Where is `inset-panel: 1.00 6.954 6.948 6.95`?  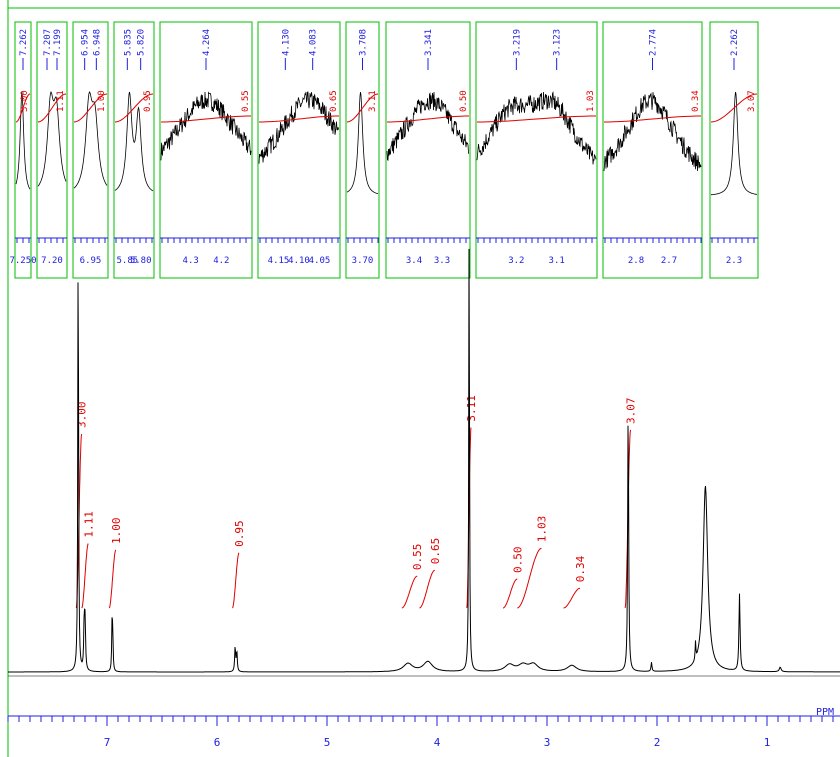
inset-panel: 1.00 6.954 6.948 6.95 is located at coordinates (90, 150).